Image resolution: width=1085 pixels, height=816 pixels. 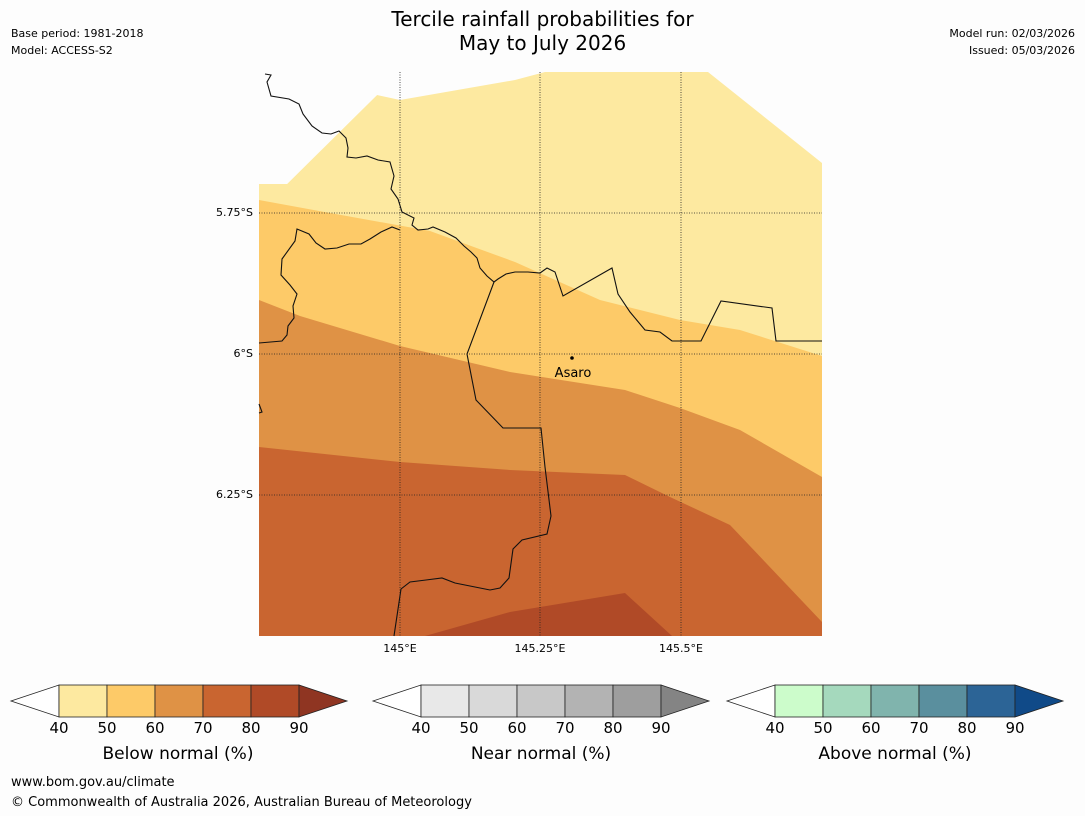 I want to click on colorbar-label-below: Below normal (%), so click(x=178, y=754).